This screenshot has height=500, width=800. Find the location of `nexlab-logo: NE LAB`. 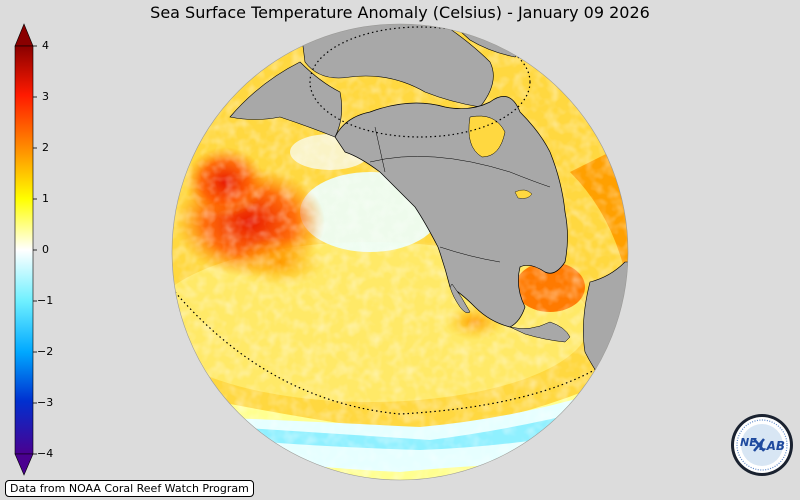

nexlab-logo: NE LAB is located at coordinates (762, 445).